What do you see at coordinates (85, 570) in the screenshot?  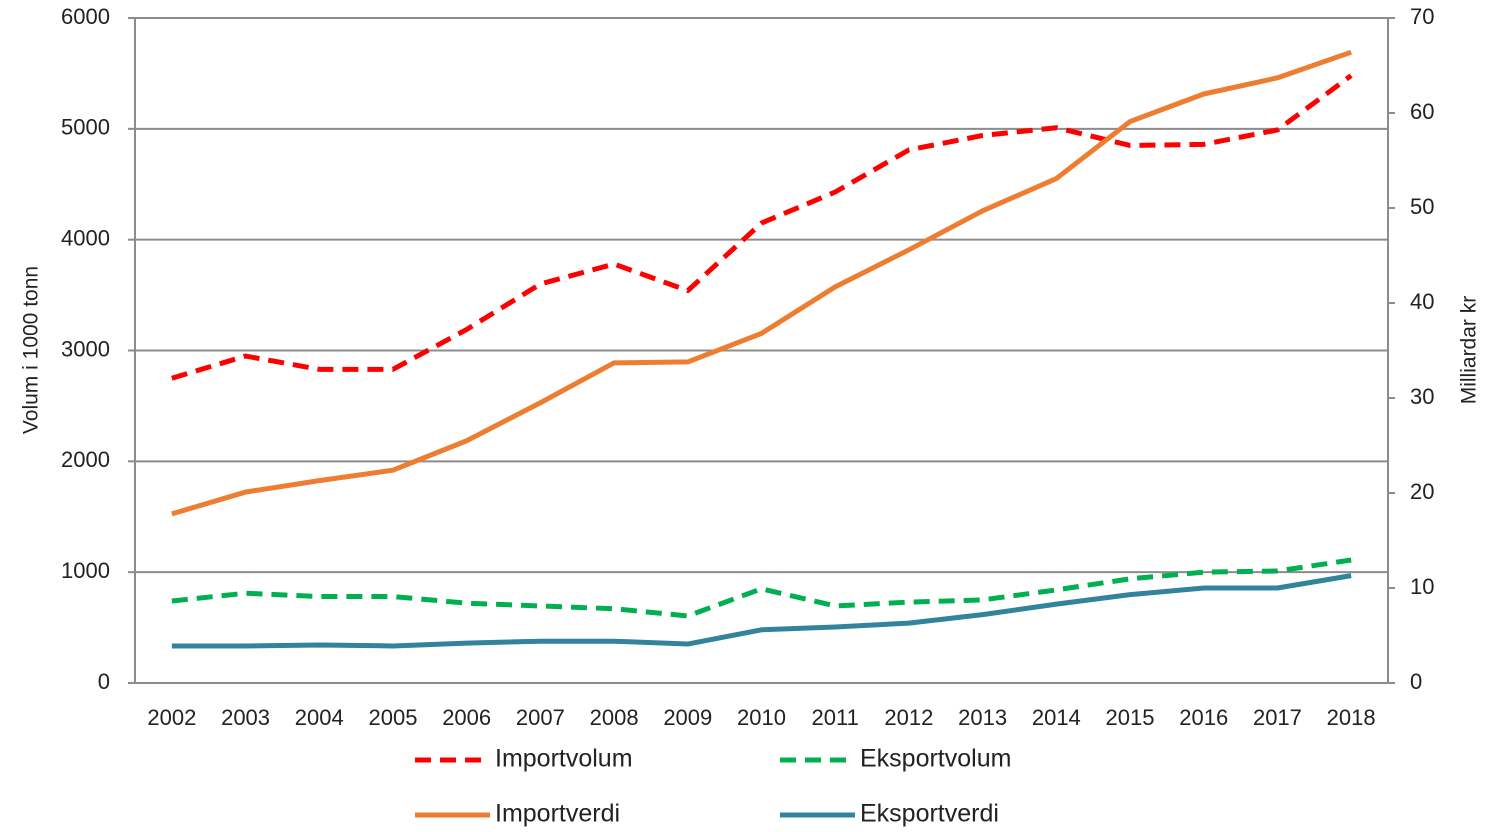 I see `y-tick-label: 1000` at bounding box center [85, 570].